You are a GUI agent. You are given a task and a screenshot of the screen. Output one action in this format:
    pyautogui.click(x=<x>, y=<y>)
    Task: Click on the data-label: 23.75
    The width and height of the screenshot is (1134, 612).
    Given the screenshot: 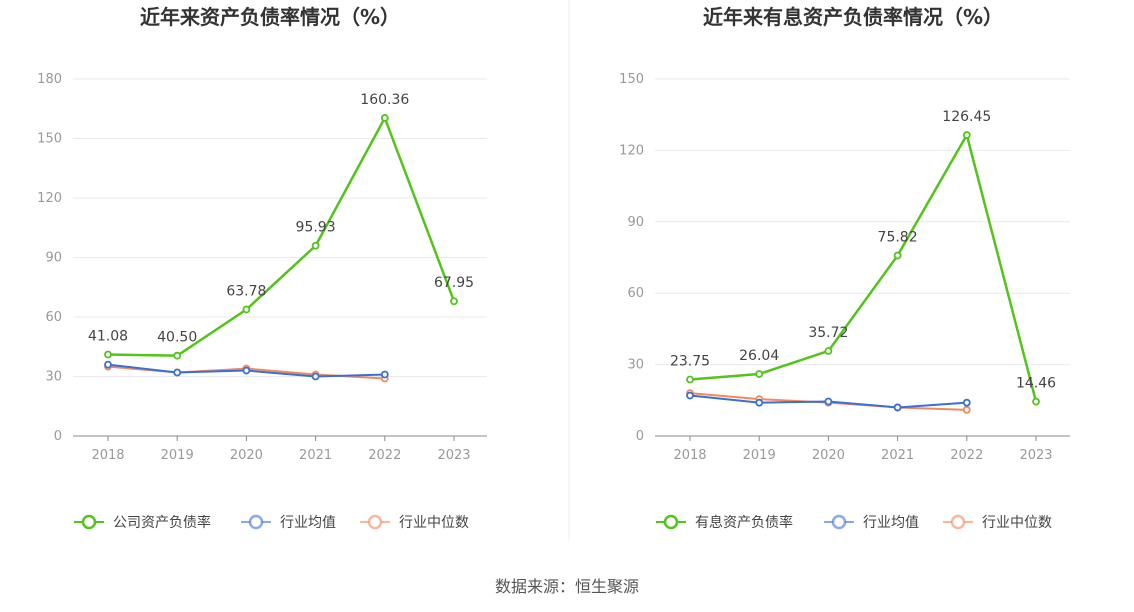 What is the action you would take?
    pyautogui.click(x=690, y=361)
    